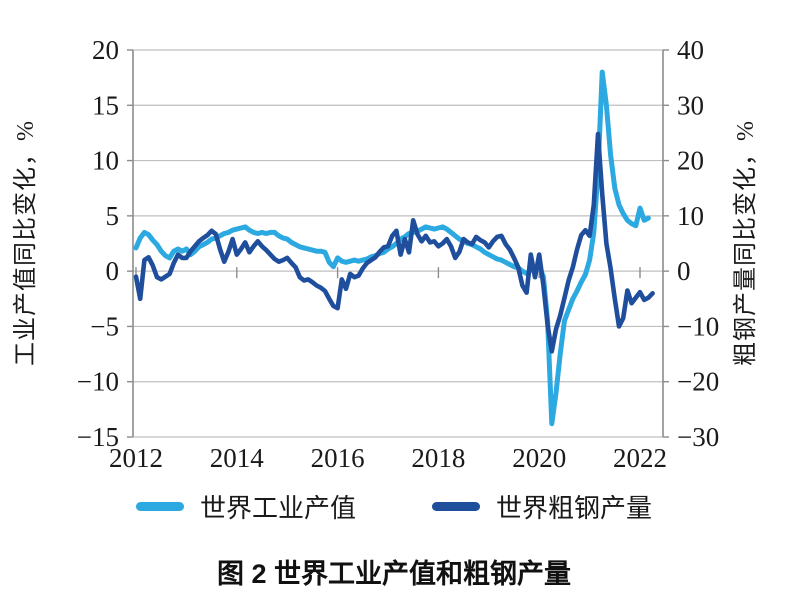 Image resolution: width=788 pixels, height=607 pixels. I want to click on legend-item-industrial: 世界工业产值, so click(245, 506).